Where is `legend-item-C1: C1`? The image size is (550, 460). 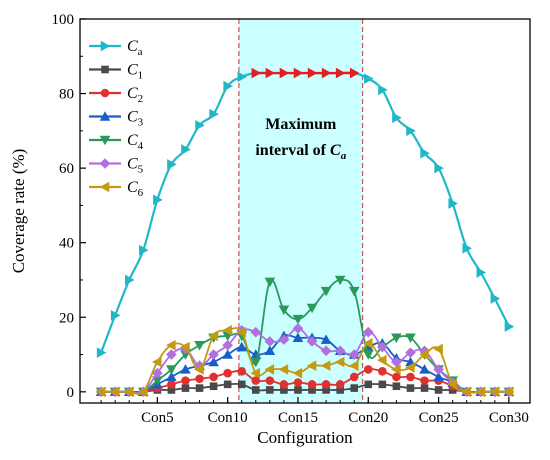 legend-item-C1: C1 is located at coordinates (116, 72).